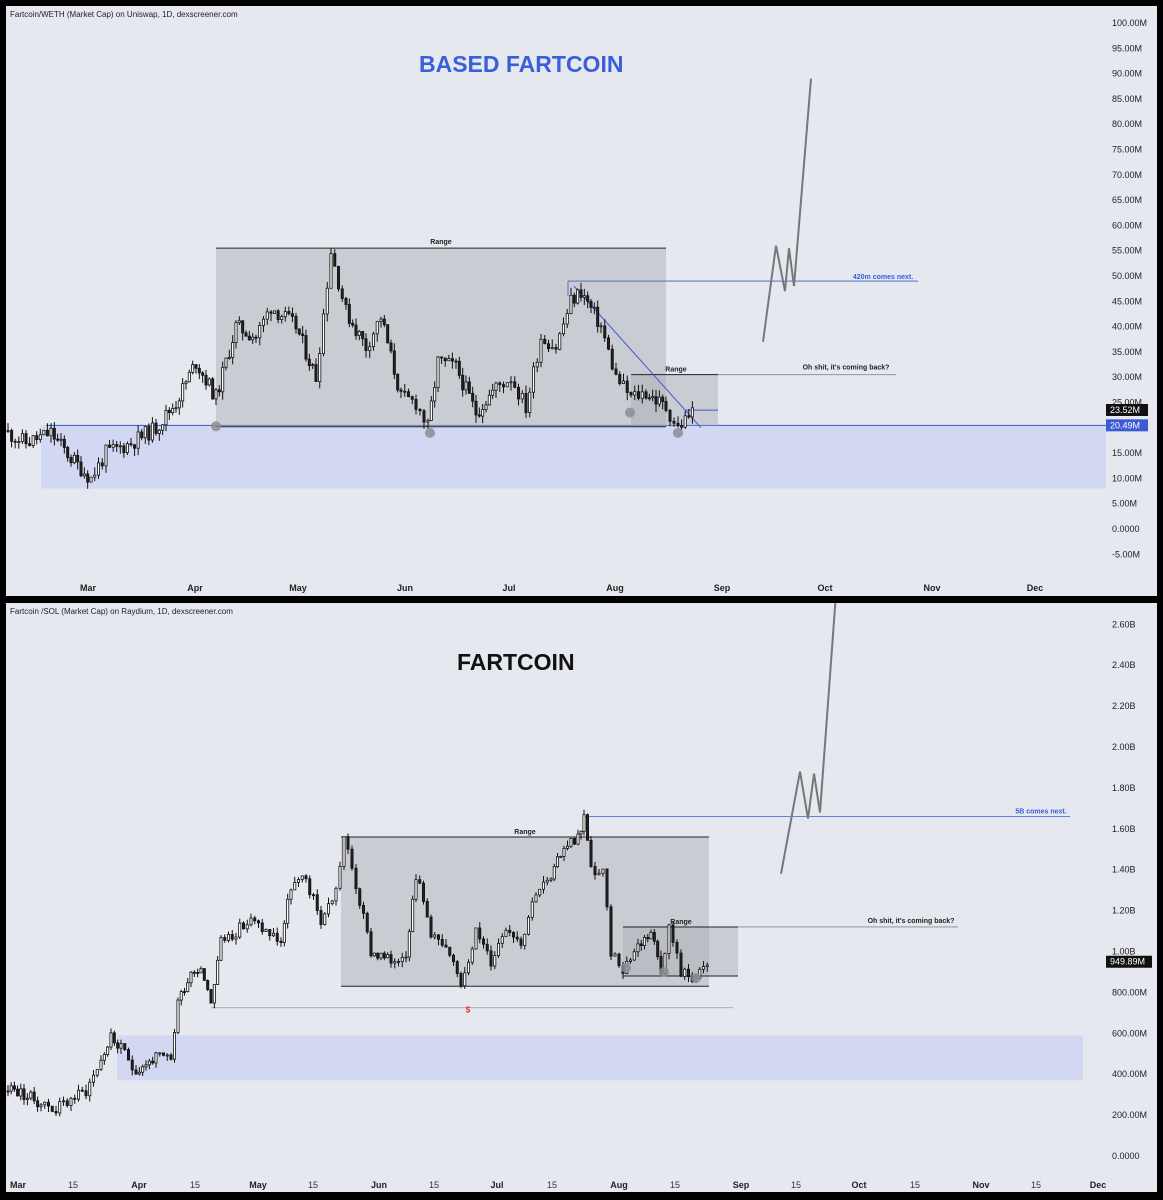 This screenshot has height=1200, width=1163. Describe the element at coordinates (1040, 812) in the screenshot. I see `target-label: 5B comes next.` at that location.